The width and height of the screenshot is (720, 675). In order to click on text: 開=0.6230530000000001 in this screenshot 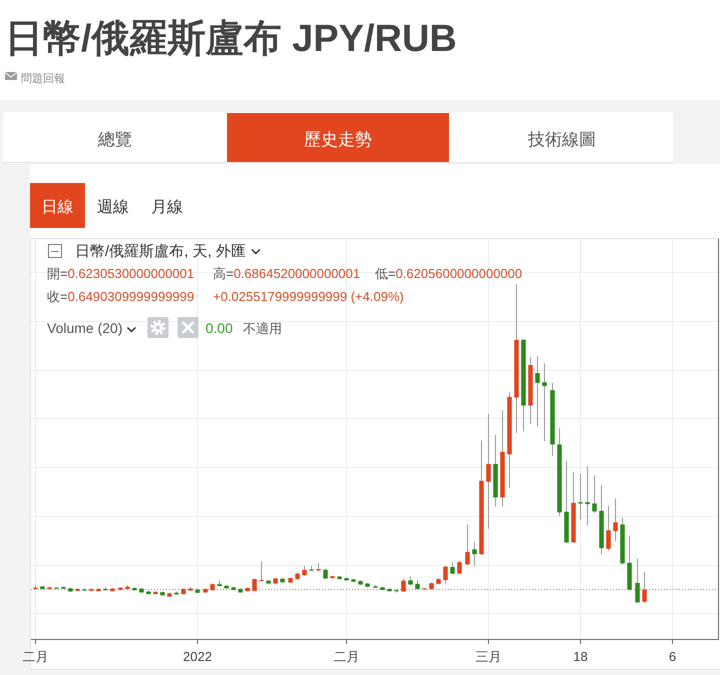, I will do `click(120, 273)`.